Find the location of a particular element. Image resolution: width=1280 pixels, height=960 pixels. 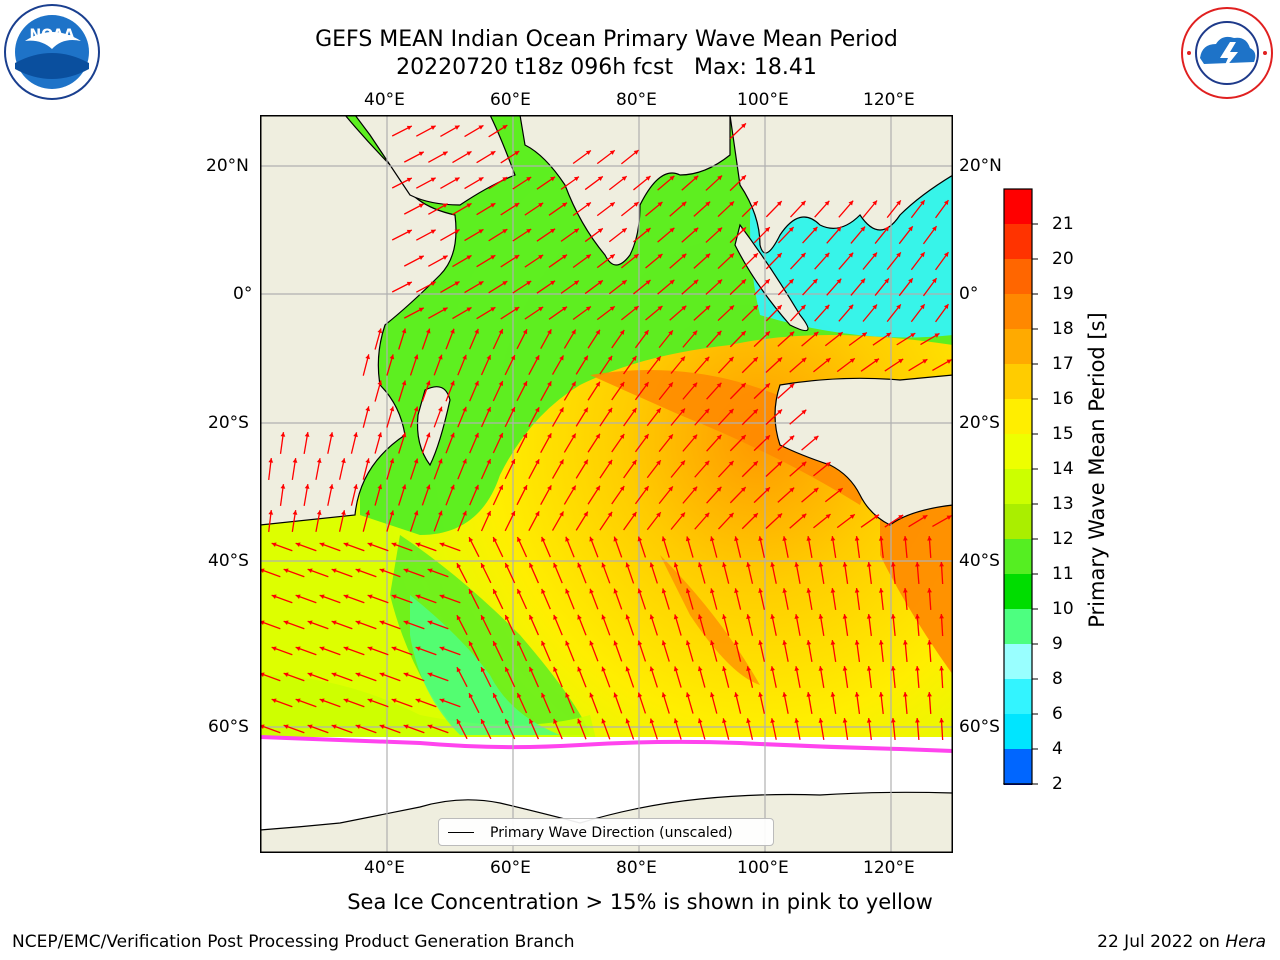

colorbar is located at coordinates (1040, 500).